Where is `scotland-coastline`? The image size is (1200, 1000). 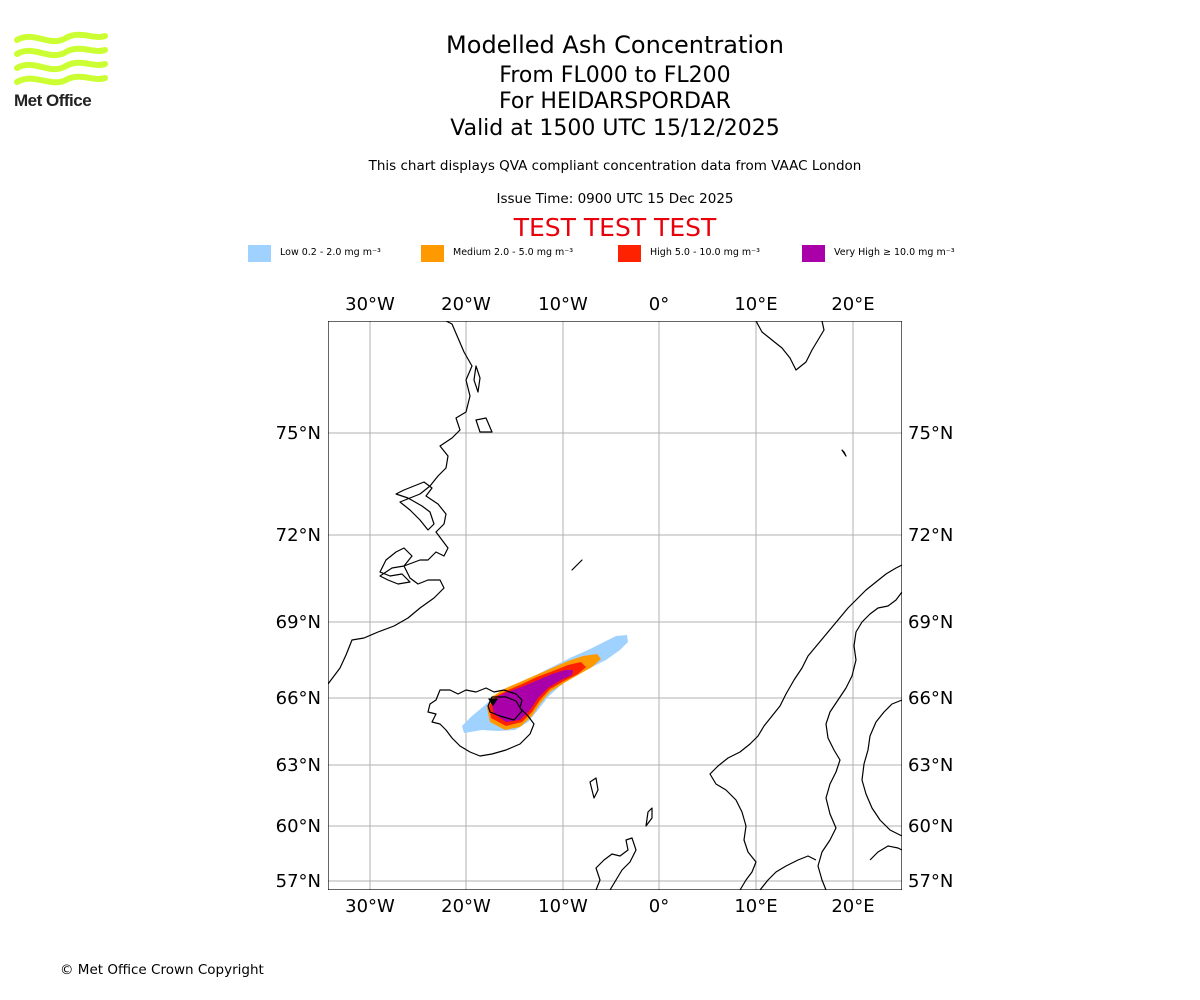
scotland-coastline is located at coordinates (616, 863).